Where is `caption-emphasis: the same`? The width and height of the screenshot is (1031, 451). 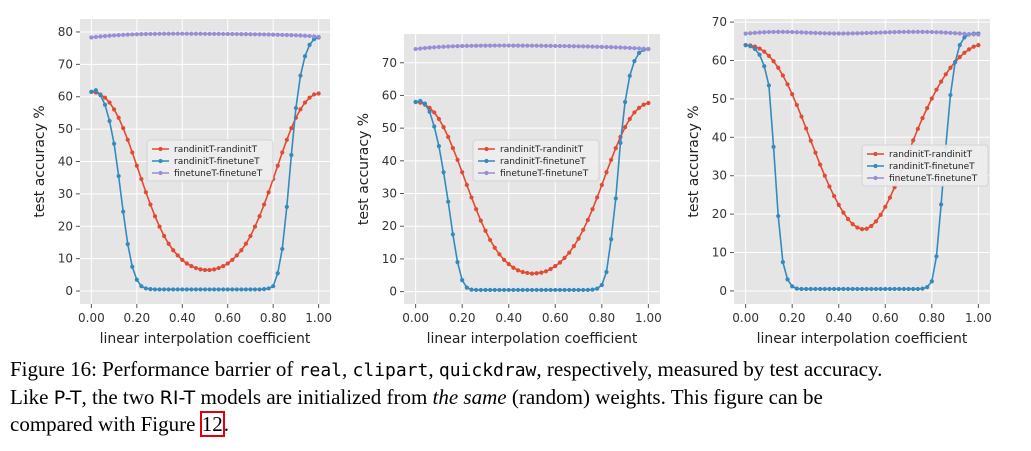
caption-emphasis: the same is located at coordinates (469, 397).